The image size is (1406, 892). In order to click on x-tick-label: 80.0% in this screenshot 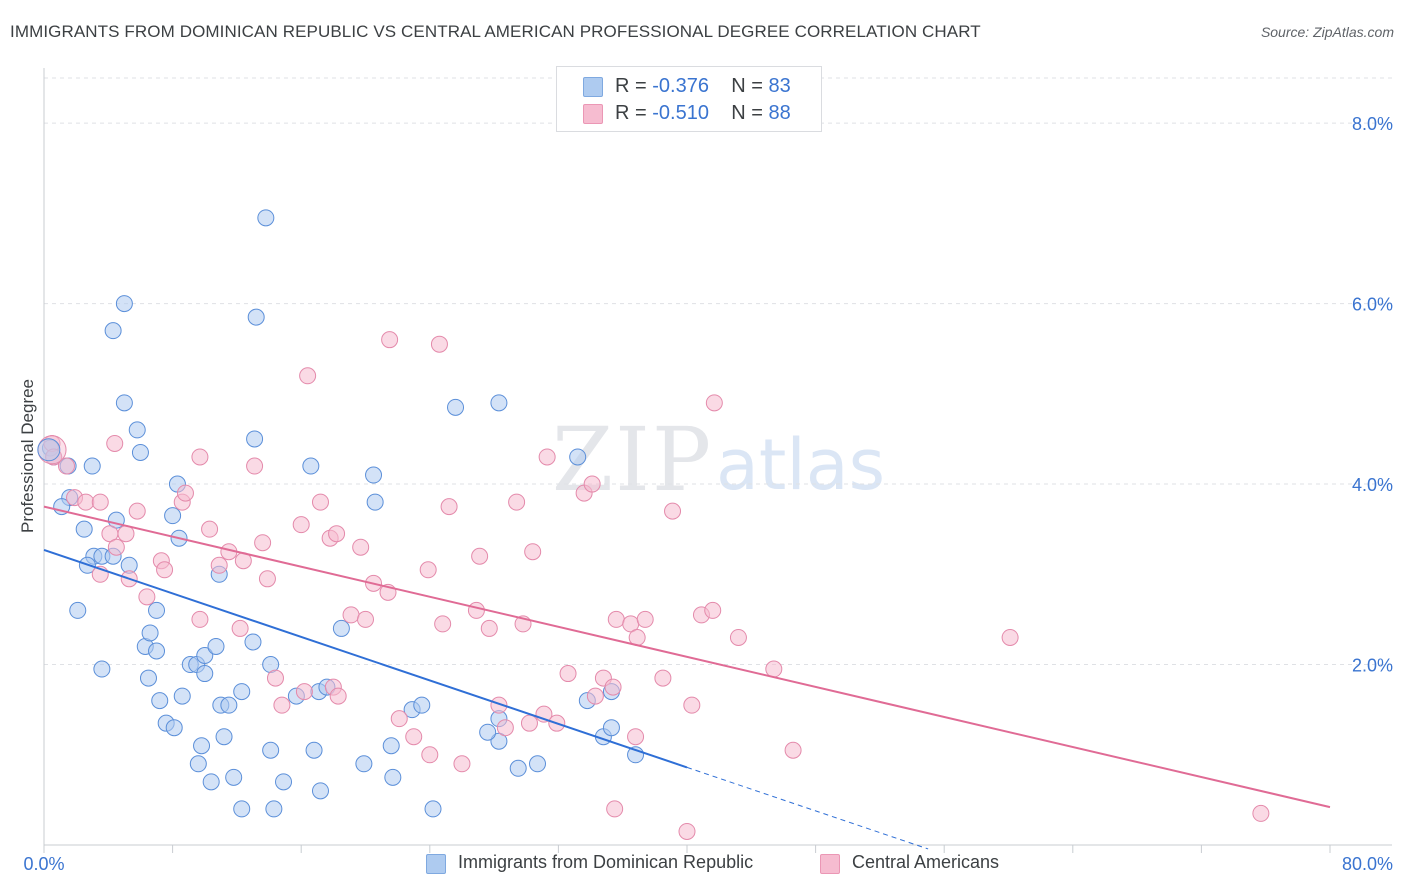, I will do `click(1367, 864)`.